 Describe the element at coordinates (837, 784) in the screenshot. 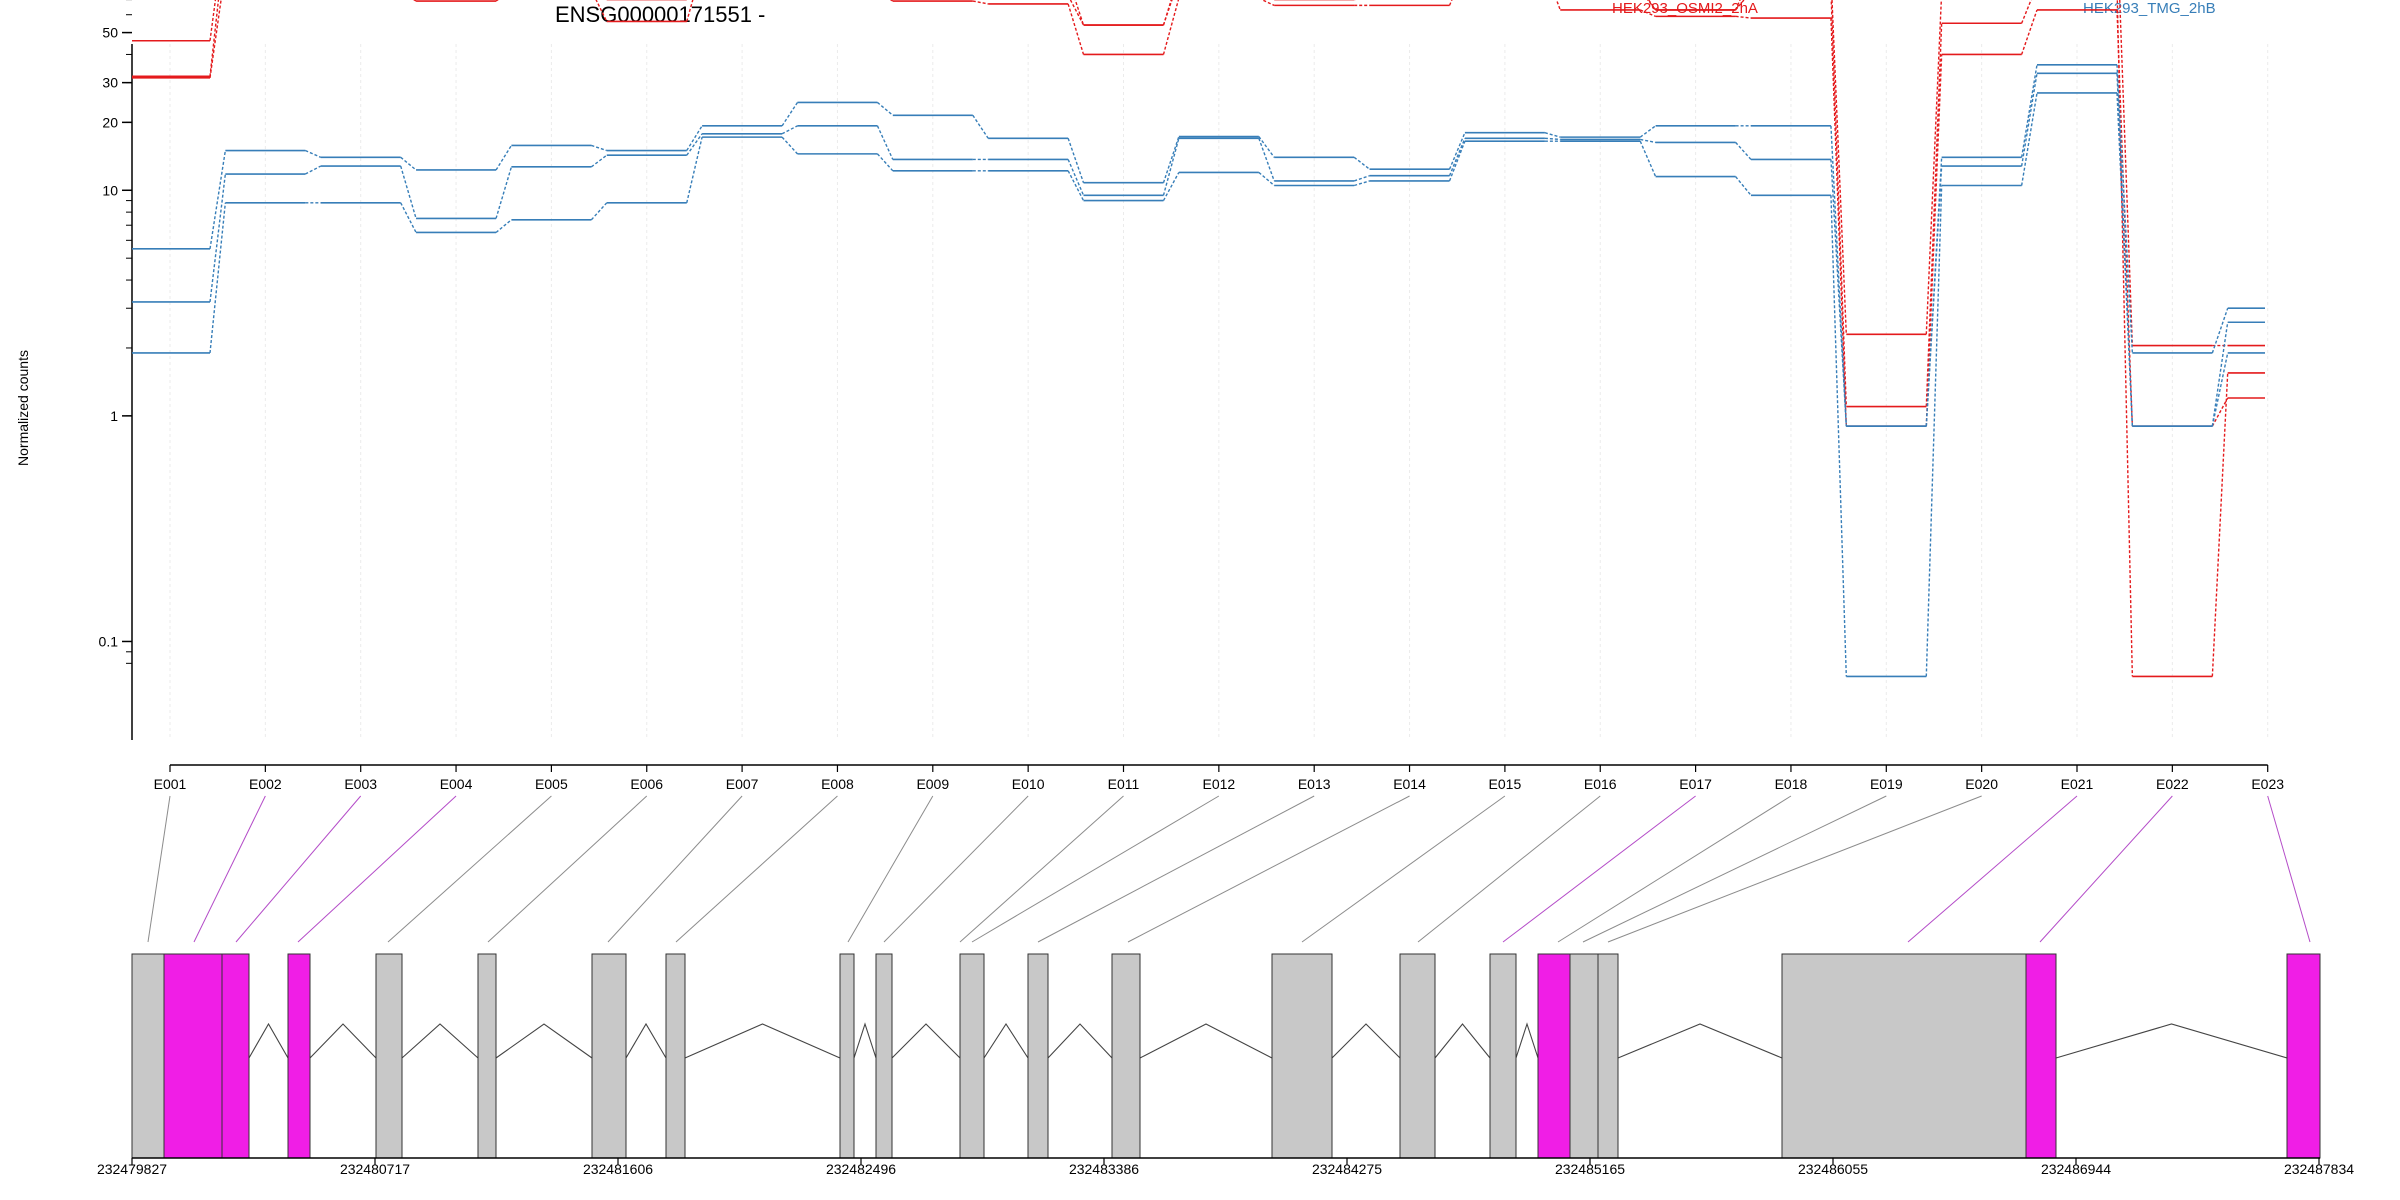

I see `x-tick-label: E008` at that location.